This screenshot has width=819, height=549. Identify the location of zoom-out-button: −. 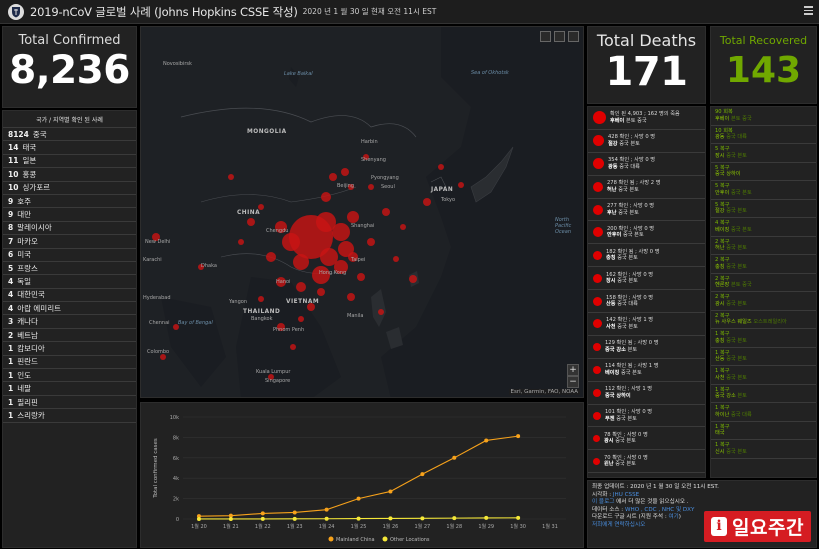
(573, 382).